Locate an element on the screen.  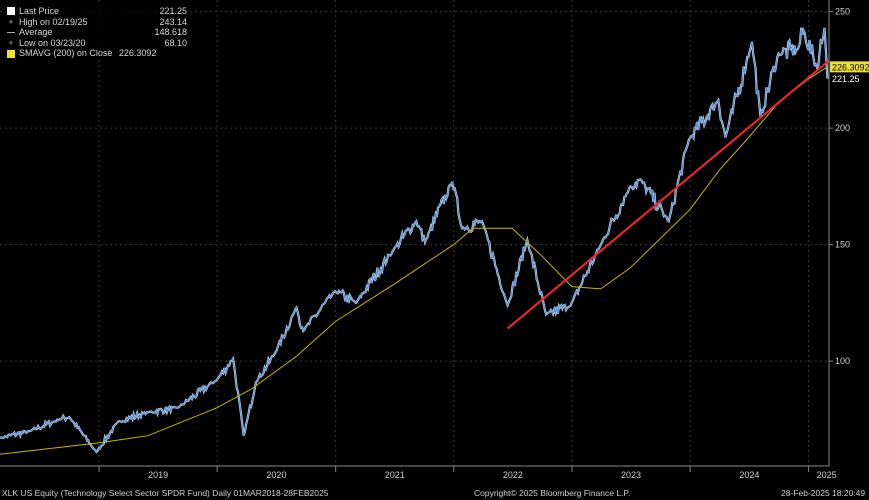
legend-item-smavg: SMAVG (200) on Close 226.3092 is located at coordinates (97, 53).